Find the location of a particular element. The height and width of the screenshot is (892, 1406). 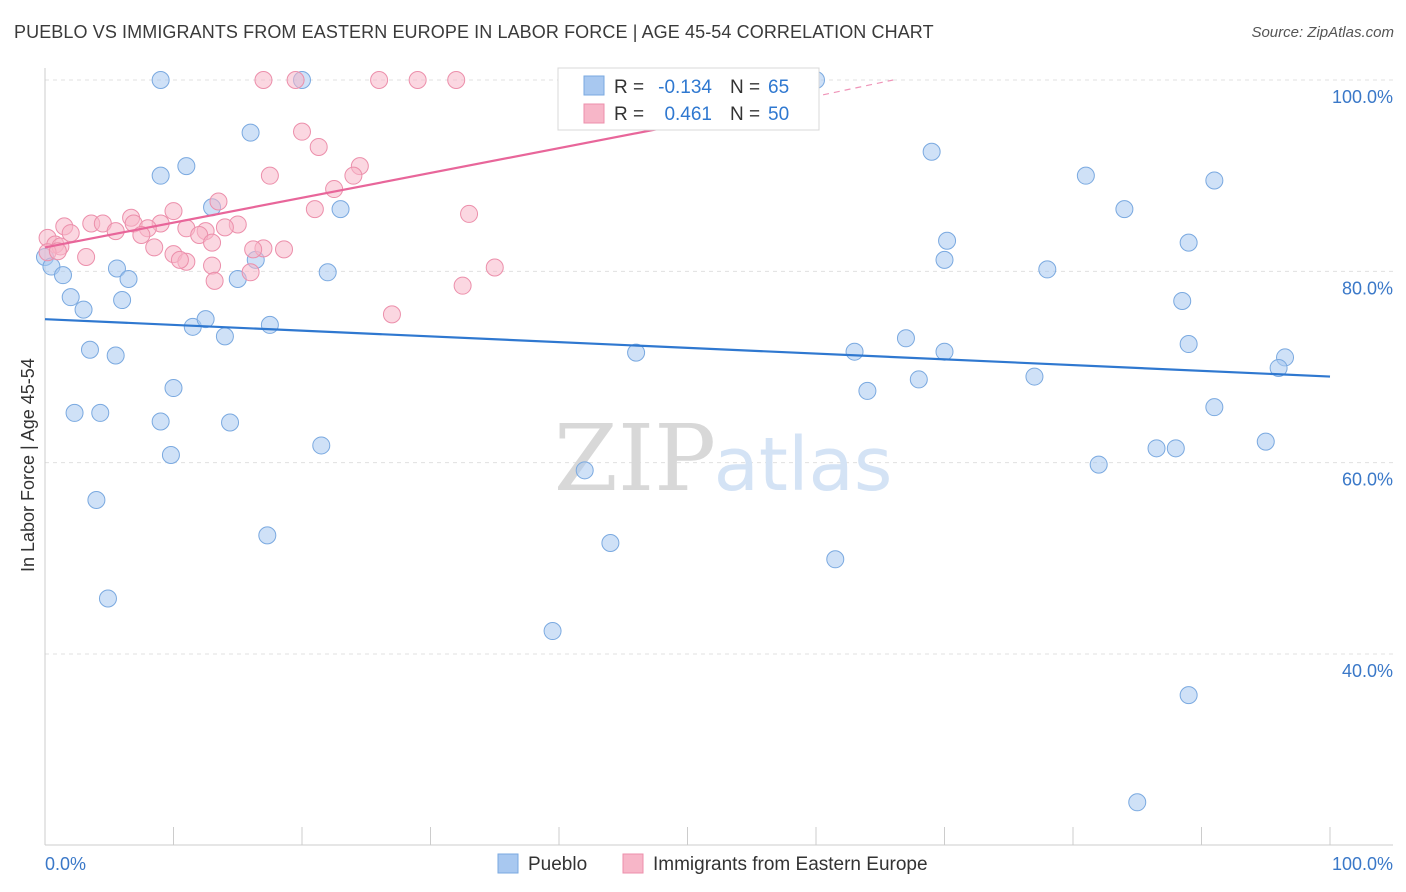

stats-n-label-1: N = is located at coordinates (745, 114).